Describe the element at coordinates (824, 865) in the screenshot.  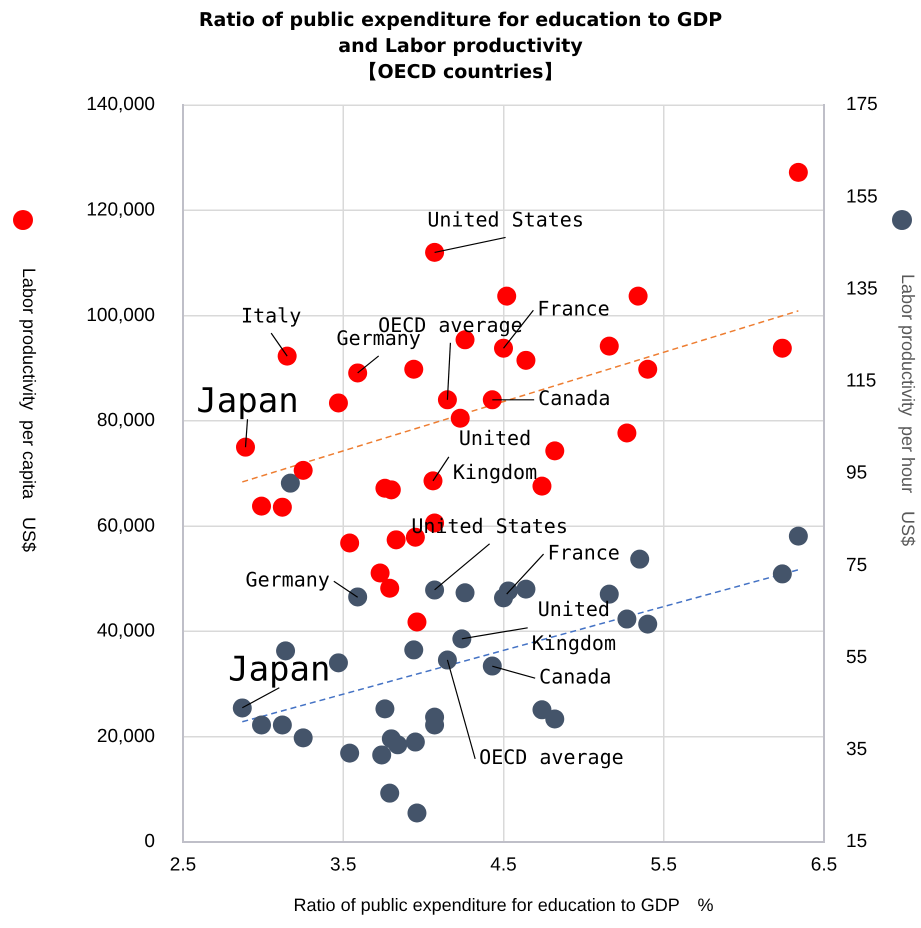
I see `x-tick-label: 6.5` at that location.